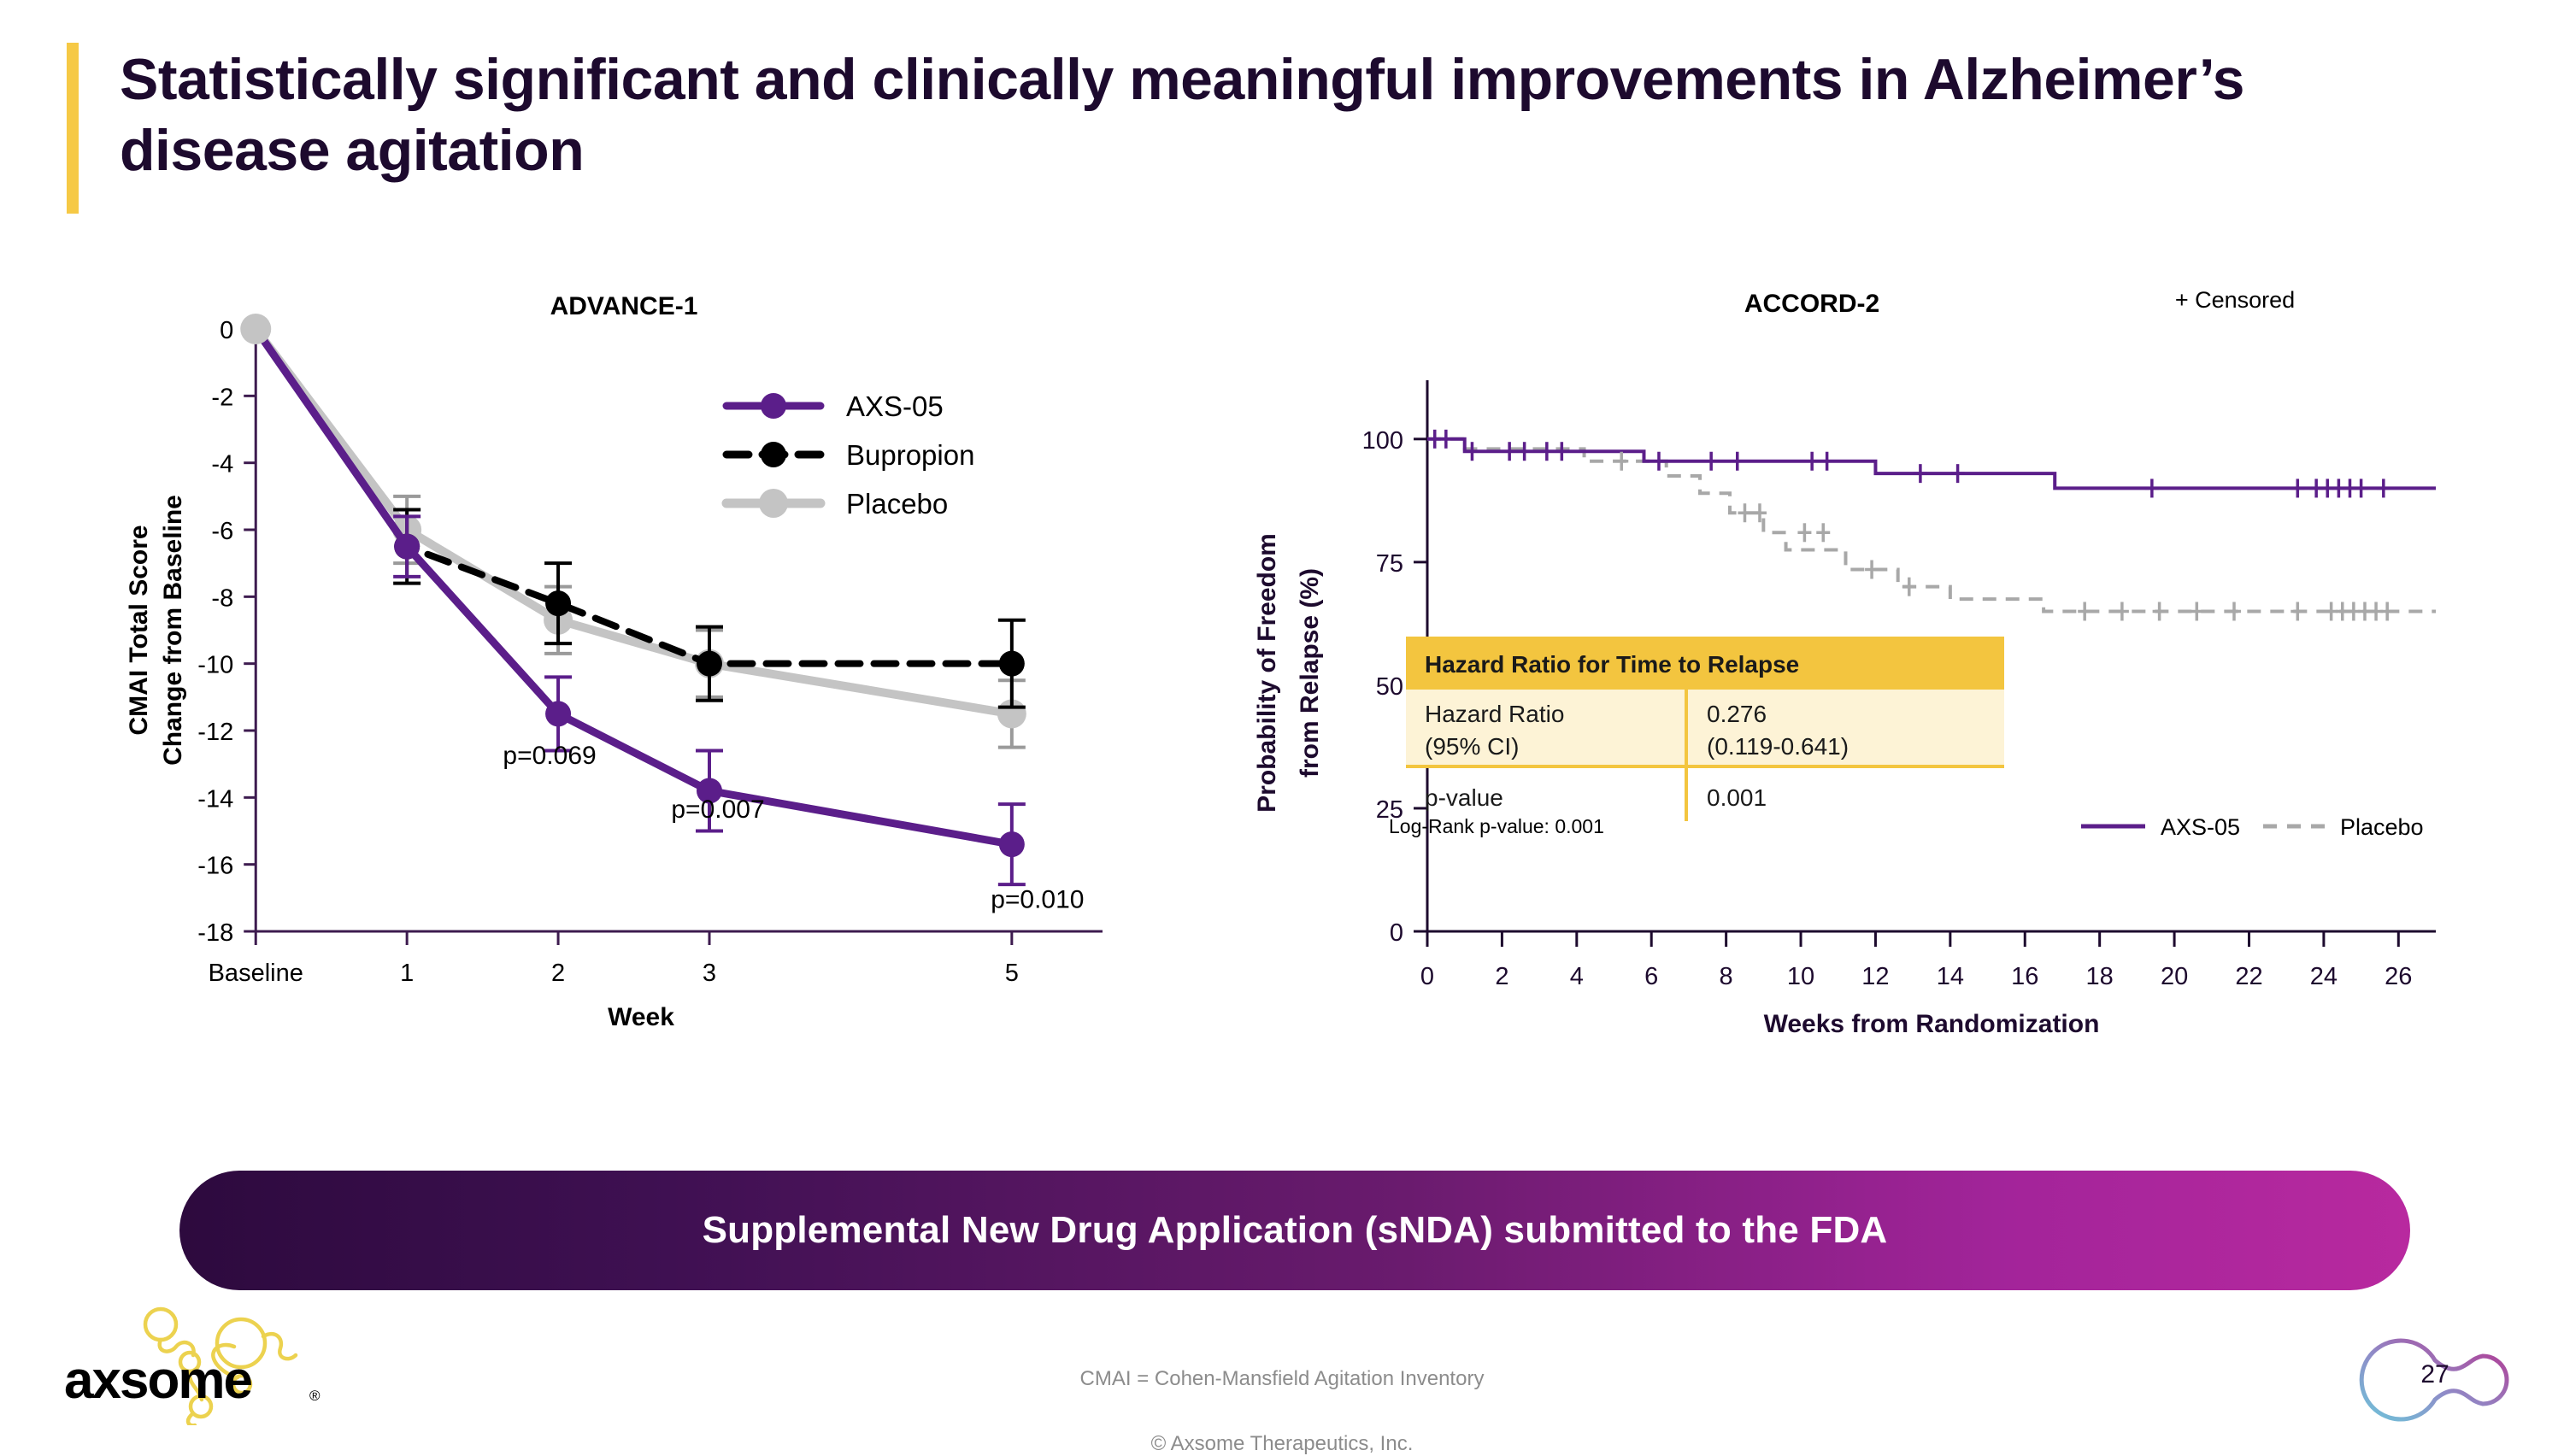 The height and width of the screenshot is (1456, 2564). I want to click on chart-text: AXS-05, so click(2200, 827).